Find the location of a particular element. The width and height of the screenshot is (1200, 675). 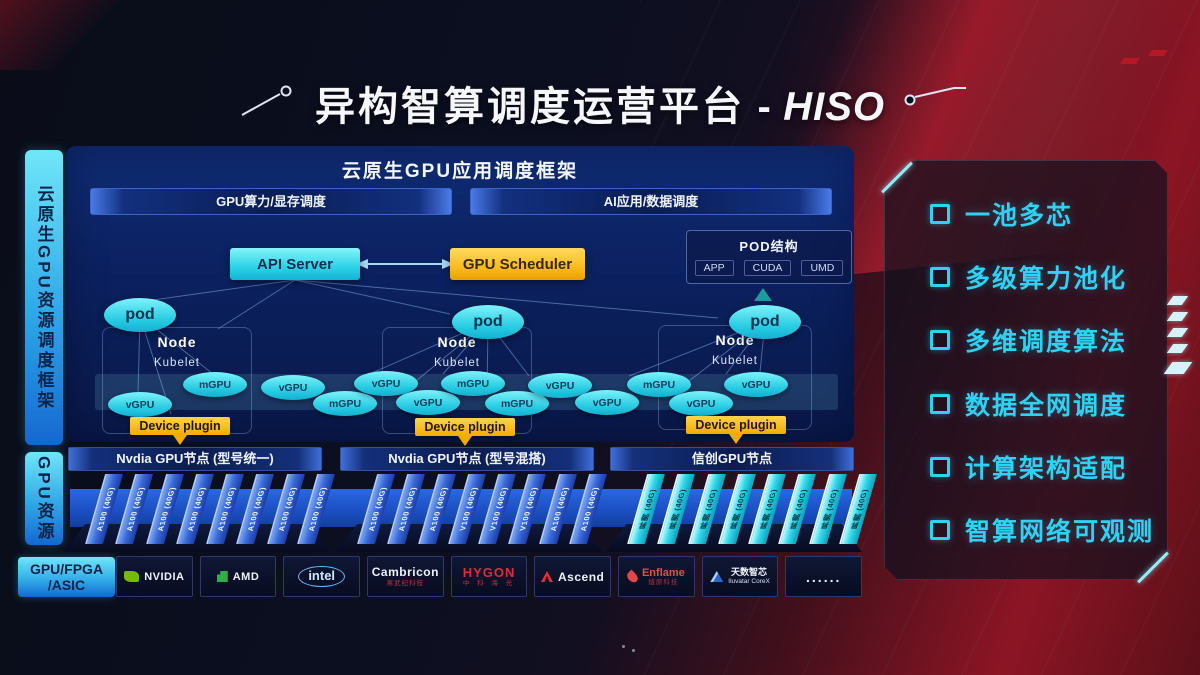

vendor-intel: intel is located at coordinates (322, 576).